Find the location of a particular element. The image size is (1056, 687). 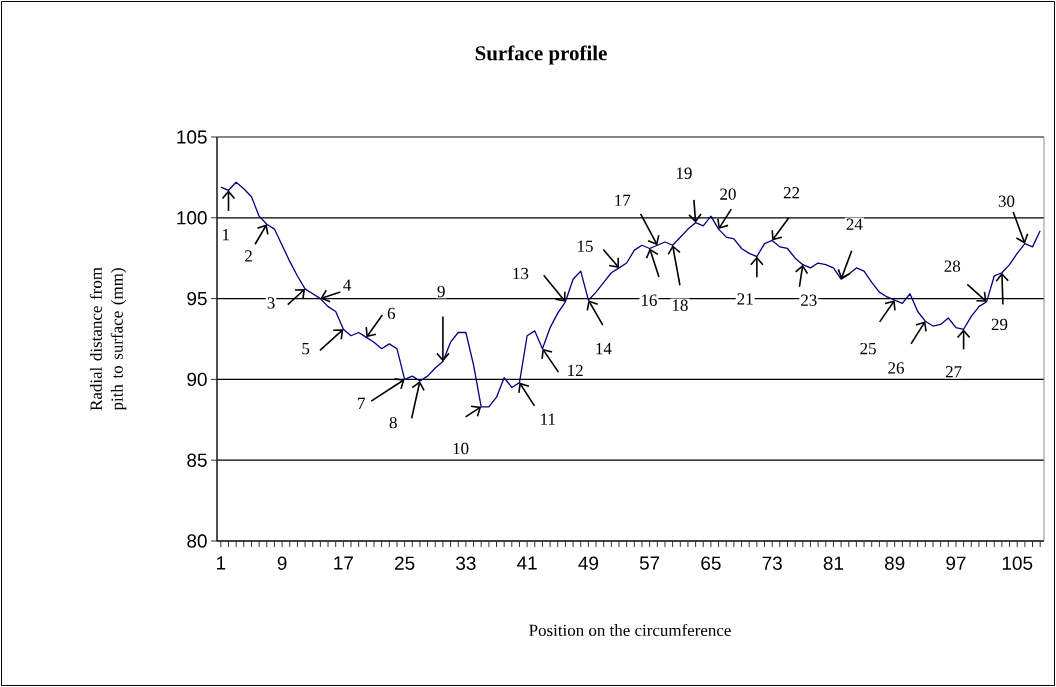

x-tick-label: 81 is located at coordinates (833, 563).